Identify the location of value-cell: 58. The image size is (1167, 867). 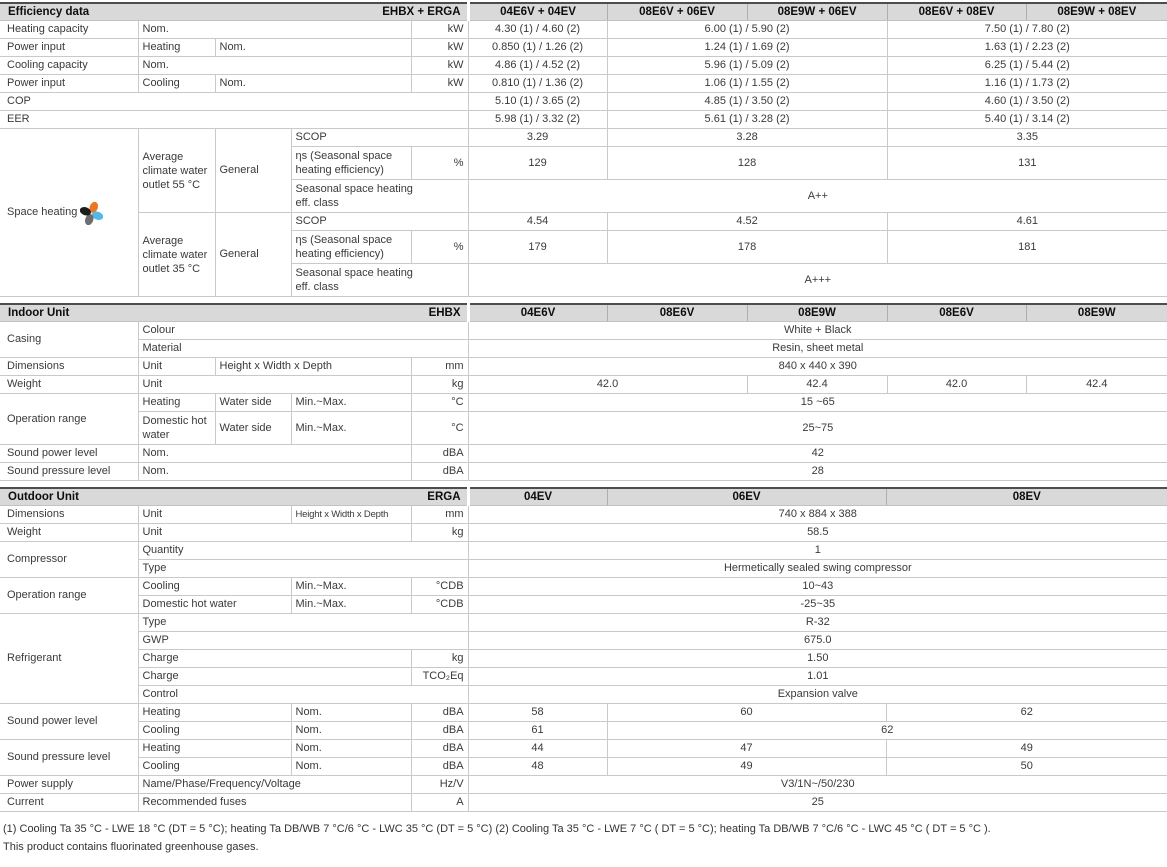
(537, 712).